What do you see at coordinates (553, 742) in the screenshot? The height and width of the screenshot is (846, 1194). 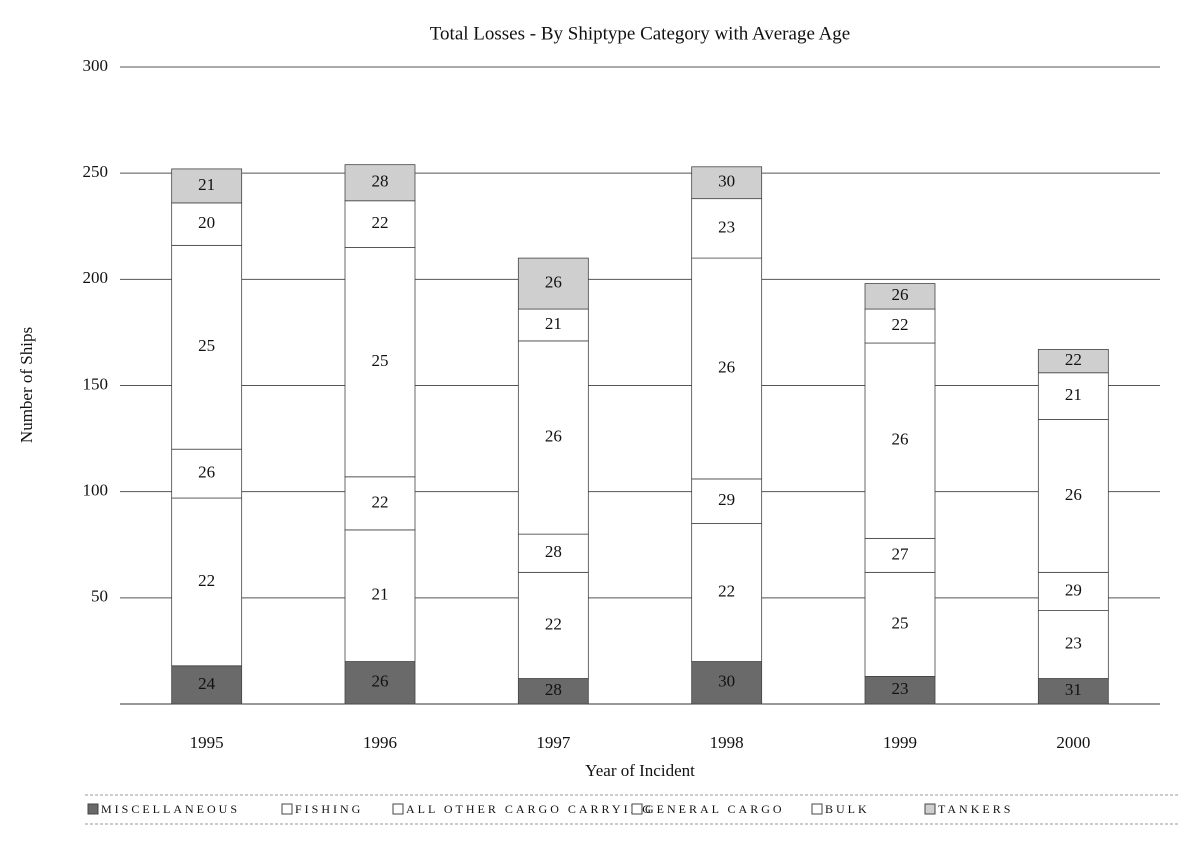 I see `x-tick-label: 1997` at bounding box center [553, 742].